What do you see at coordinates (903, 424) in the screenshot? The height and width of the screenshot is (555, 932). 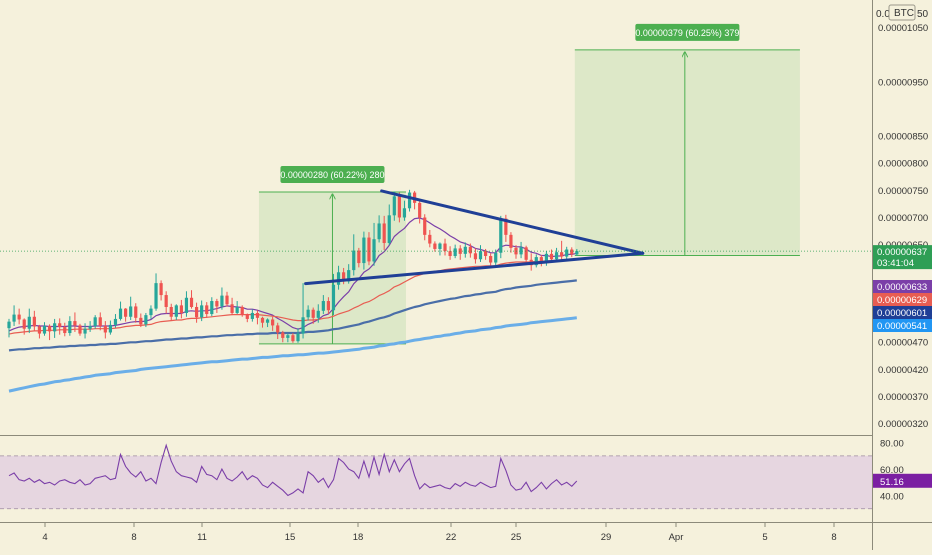 I see `price-tick-label: 0.00000320` at bounding box center [903, 424].